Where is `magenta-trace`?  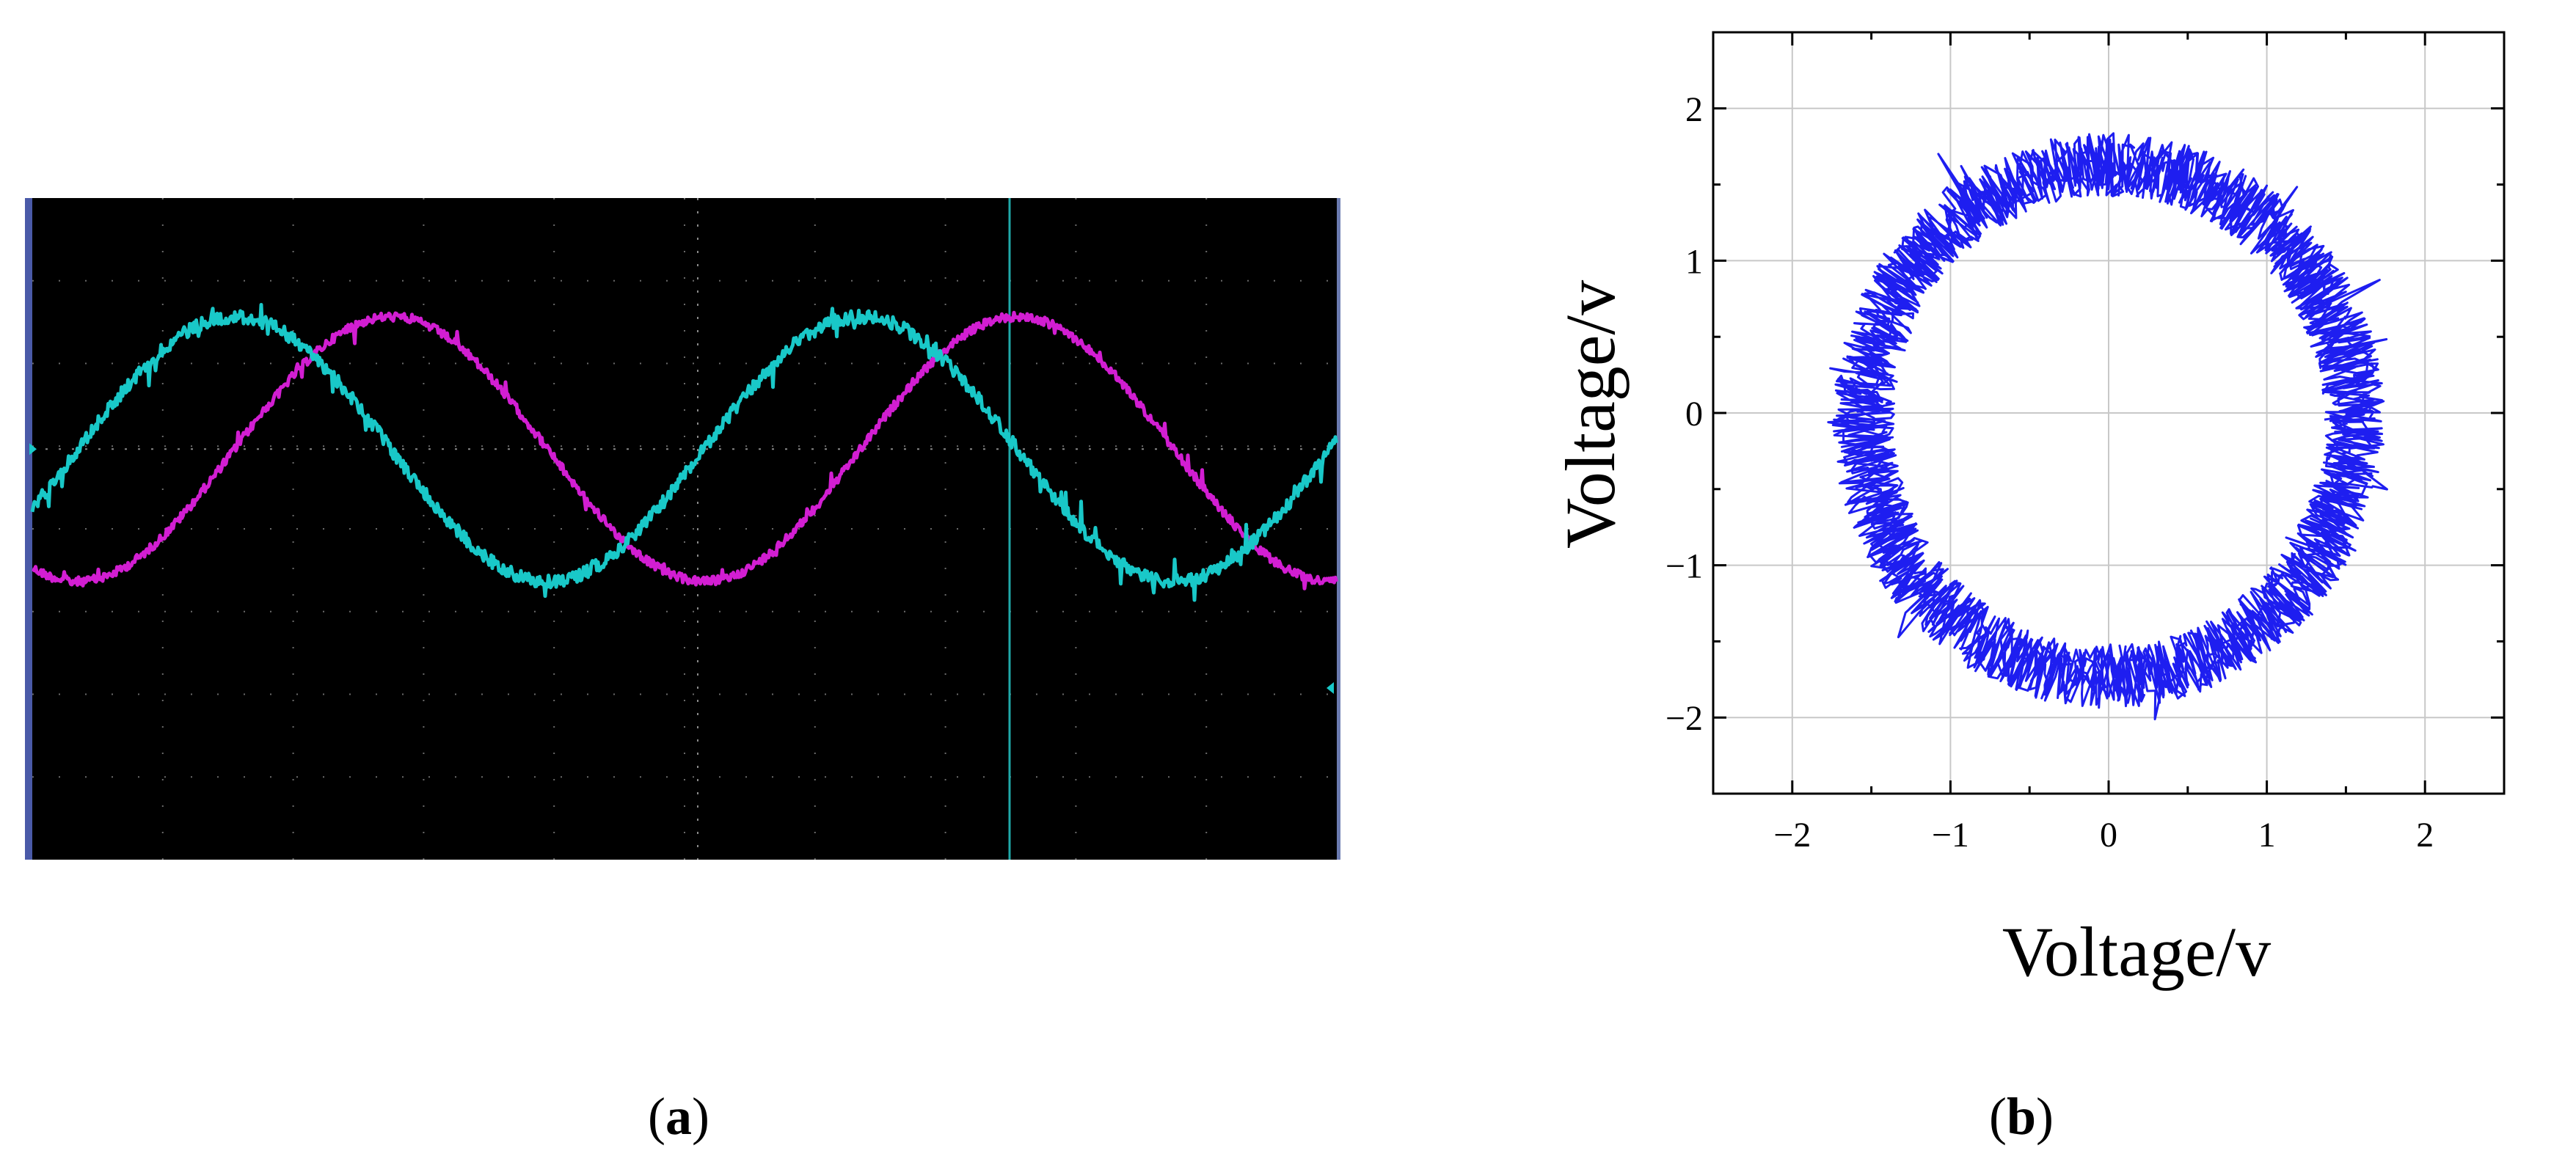 magenta-trace is located at coordinates (685, 450).